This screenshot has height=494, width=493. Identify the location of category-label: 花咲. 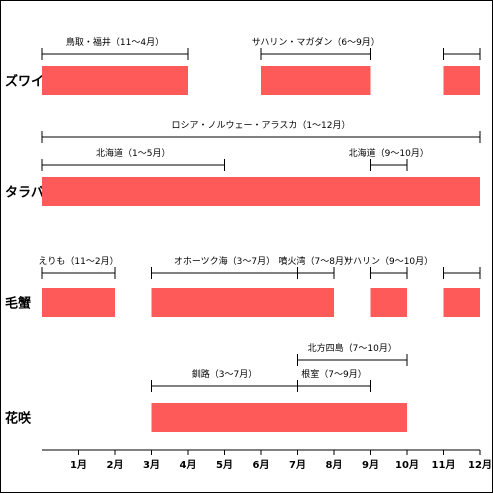
(18, 419).